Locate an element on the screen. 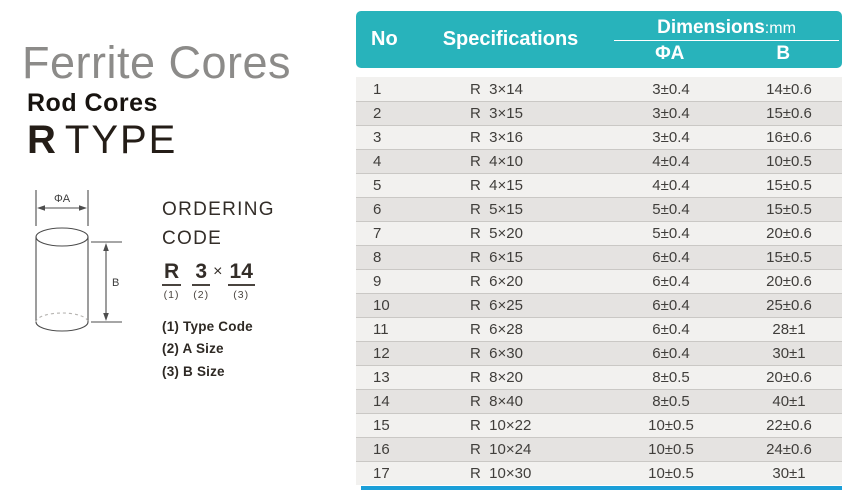 Image resolution: width=850 pixels, height=498 pixels. header-dimensions-group: Dimensions:mm ΦA B is located at coordinates (726, 39).